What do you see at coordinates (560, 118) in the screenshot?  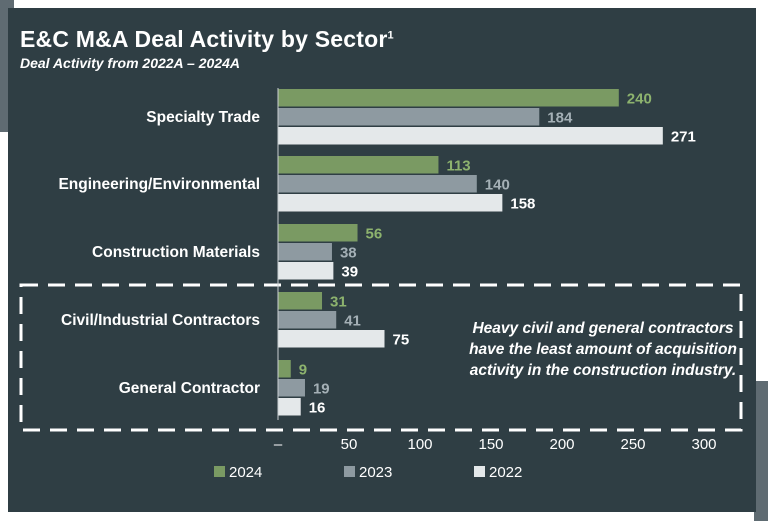 I see `value-label-2023-0: 184` at bounding box center [560, 118].